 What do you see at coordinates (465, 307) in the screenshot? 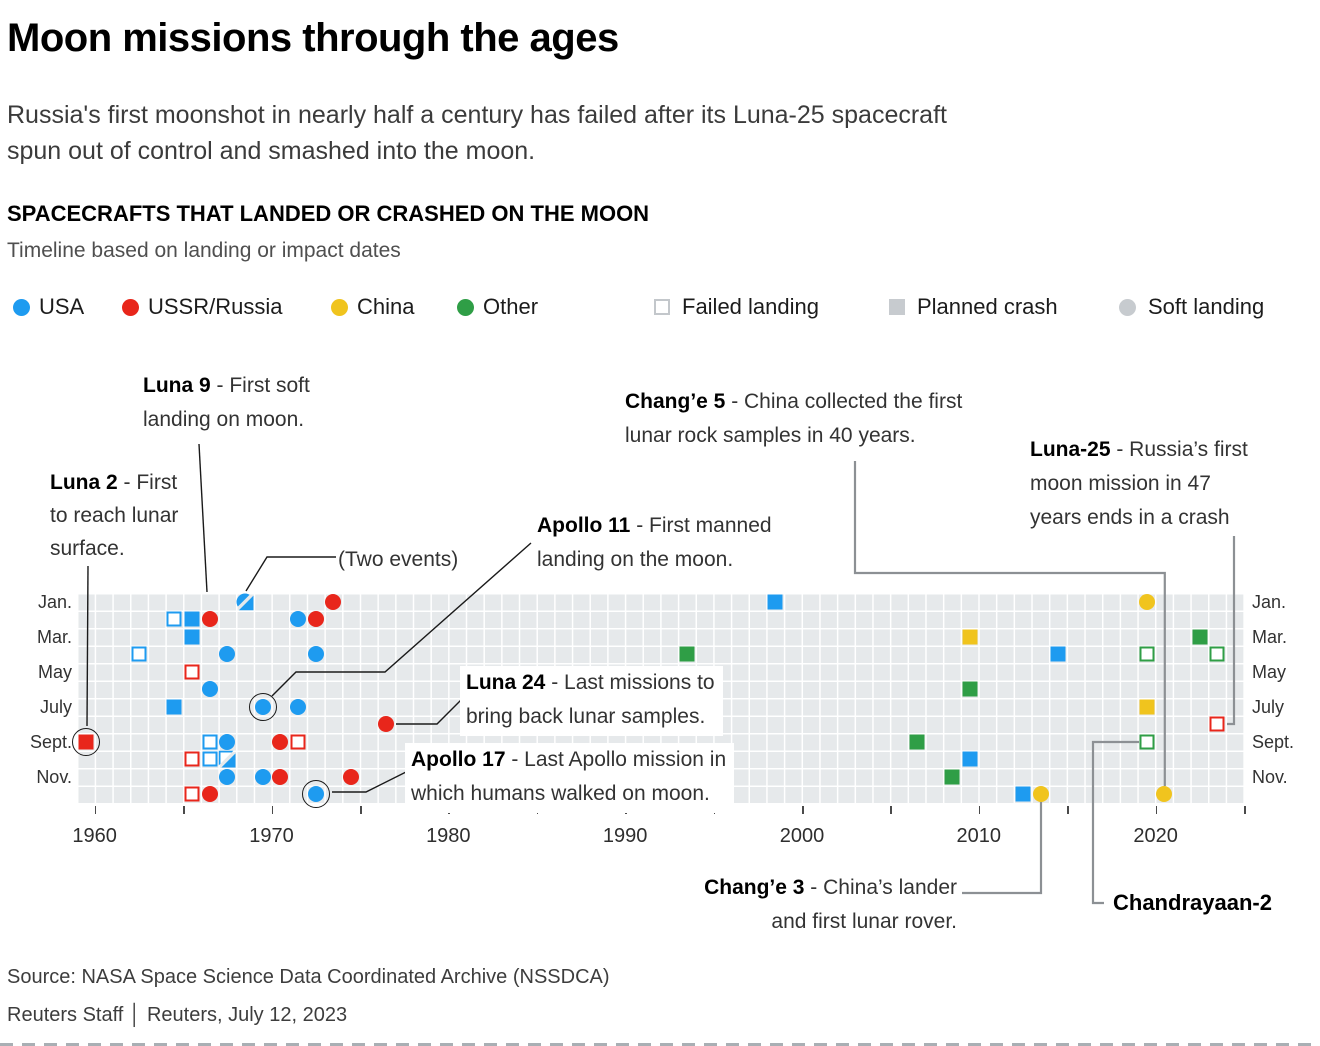
I see `other-color-dot-icon` at bounding box center [465, 307].